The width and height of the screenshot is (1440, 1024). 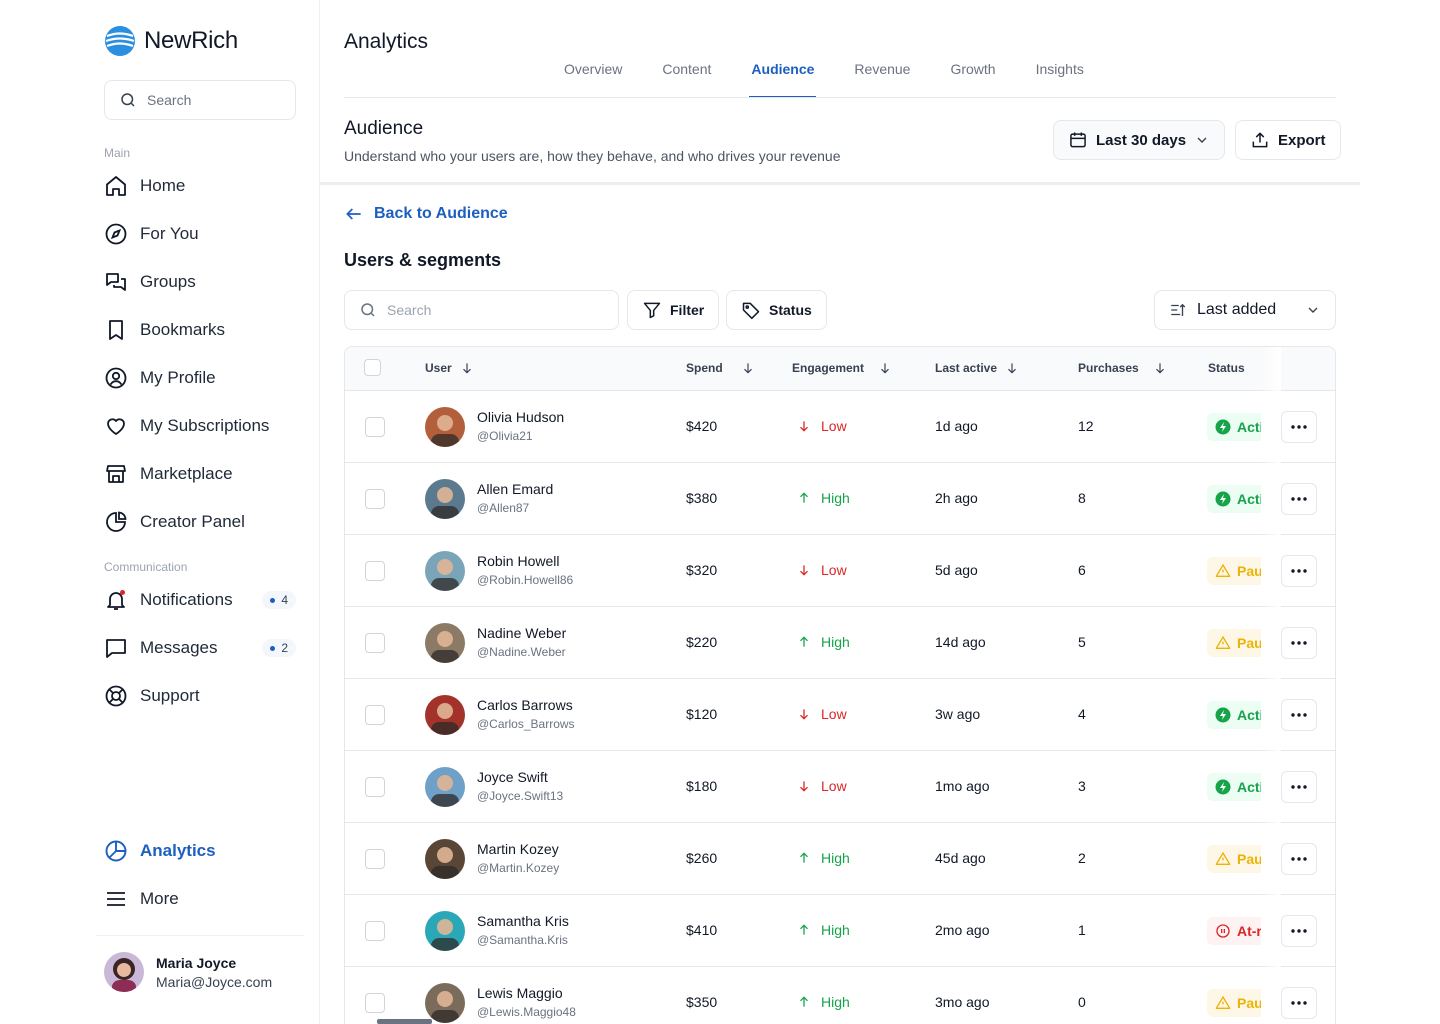 What do you see at coordinates (702, 786) in the screenshot?
I see `spend-cell: $180` at bounding box center [702, 786].